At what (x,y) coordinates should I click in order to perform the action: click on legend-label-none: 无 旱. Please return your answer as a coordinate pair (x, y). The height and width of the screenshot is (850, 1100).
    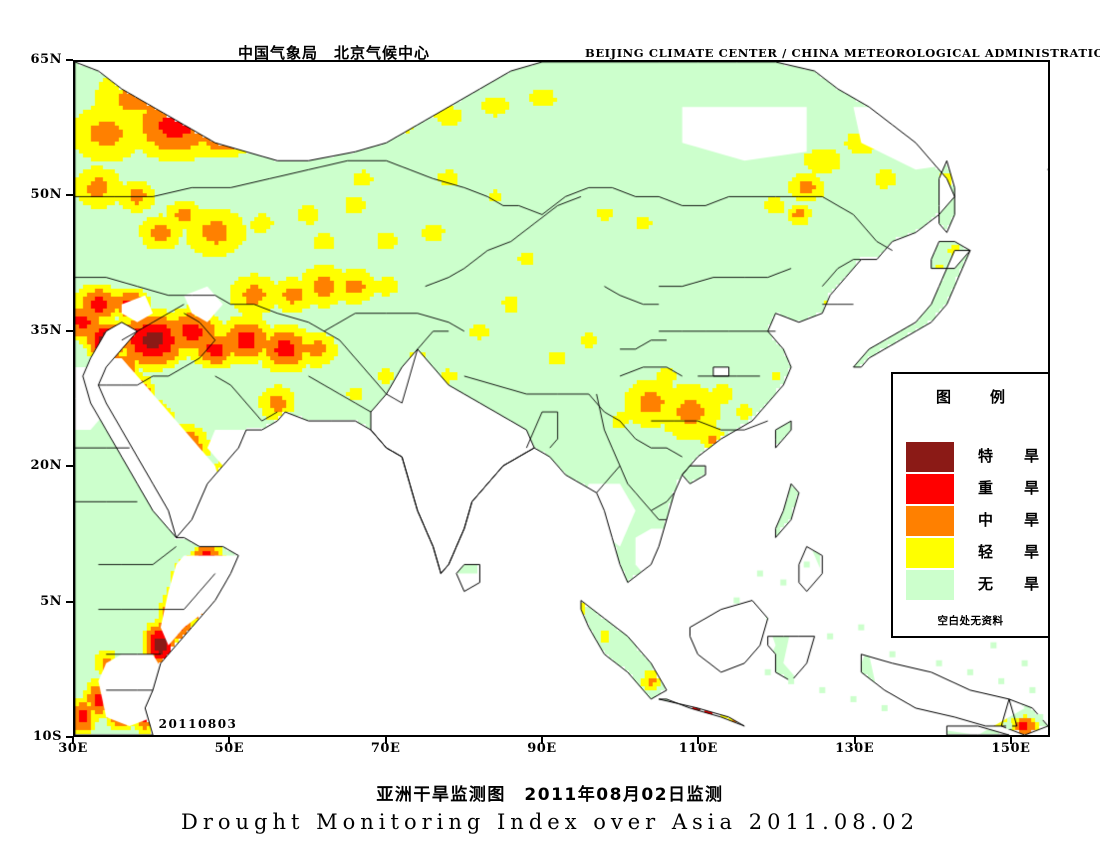
    Looking at the image, I should click on (1013, 584).